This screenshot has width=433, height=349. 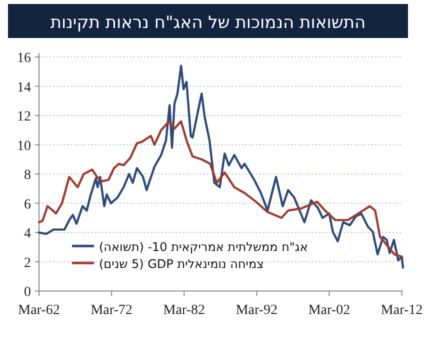 What do you see at coordinates (27, 234) in the screenshot?
I see `y-tick-label: 4` at bounding box center [27, 234].